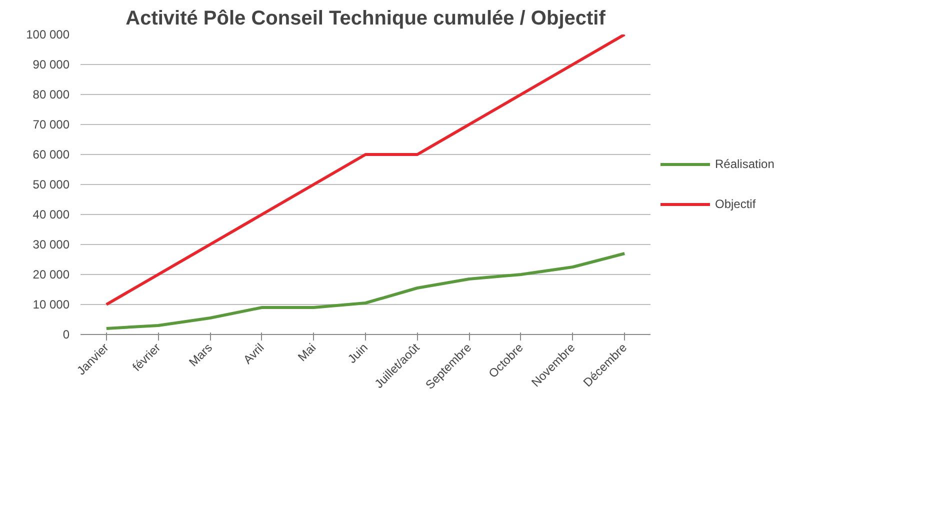  What do you see at coordinates (51, 125) in the screenshot?
I see `y-tick-label: 70 000` at bounding box center [51, 125].